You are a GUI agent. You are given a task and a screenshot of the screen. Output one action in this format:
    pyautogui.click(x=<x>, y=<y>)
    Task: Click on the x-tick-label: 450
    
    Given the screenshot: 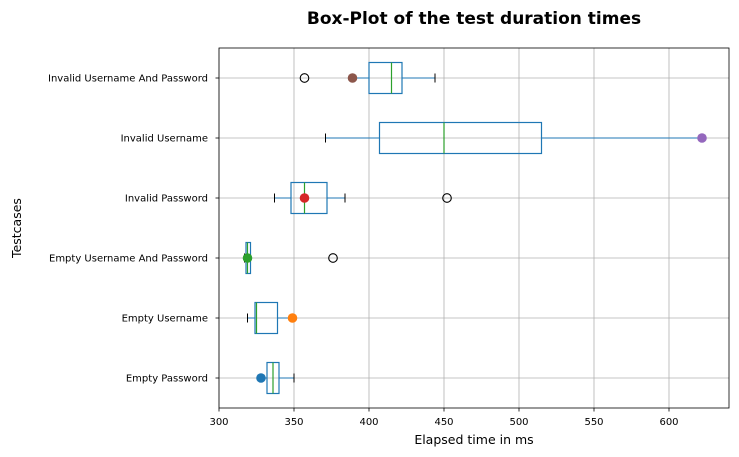 What is the action you would take?
    pyautogui.click(x=443, y=422)
    